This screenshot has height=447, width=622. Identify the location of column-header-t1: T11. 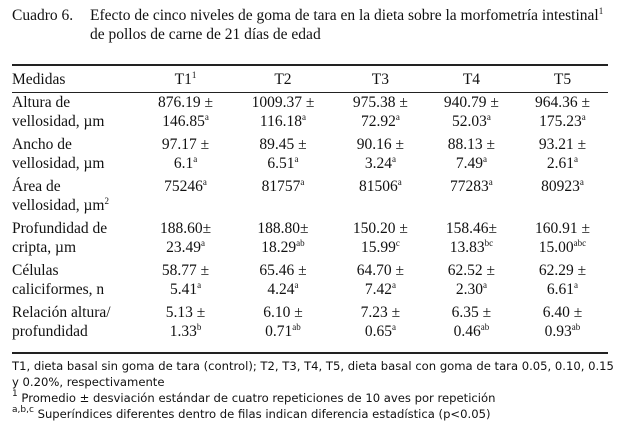
(185, 79).